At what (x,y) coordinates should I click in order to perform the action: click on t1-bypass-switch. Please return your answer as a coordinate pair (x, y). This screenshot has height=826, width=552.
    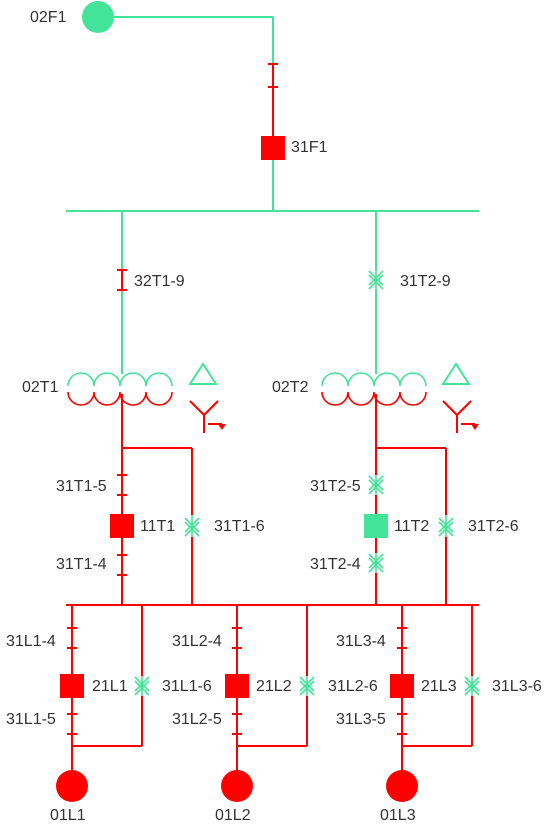
    Looking at the image, I should click on (192, 526).